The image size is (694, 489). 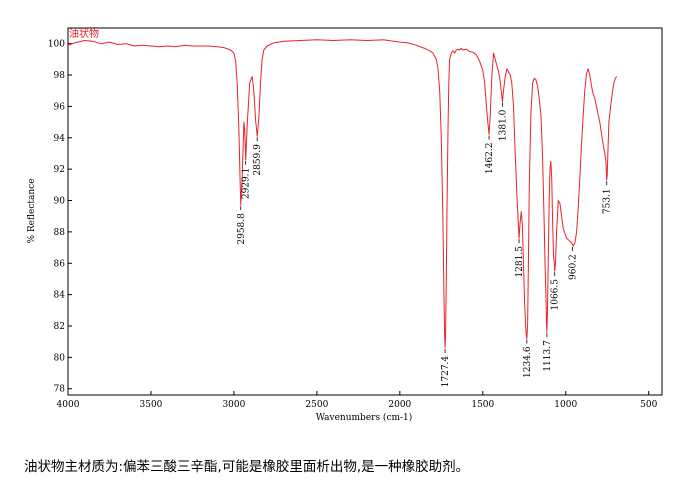 I want to click on peak-label: 753.1, so click(x=608, y=201).